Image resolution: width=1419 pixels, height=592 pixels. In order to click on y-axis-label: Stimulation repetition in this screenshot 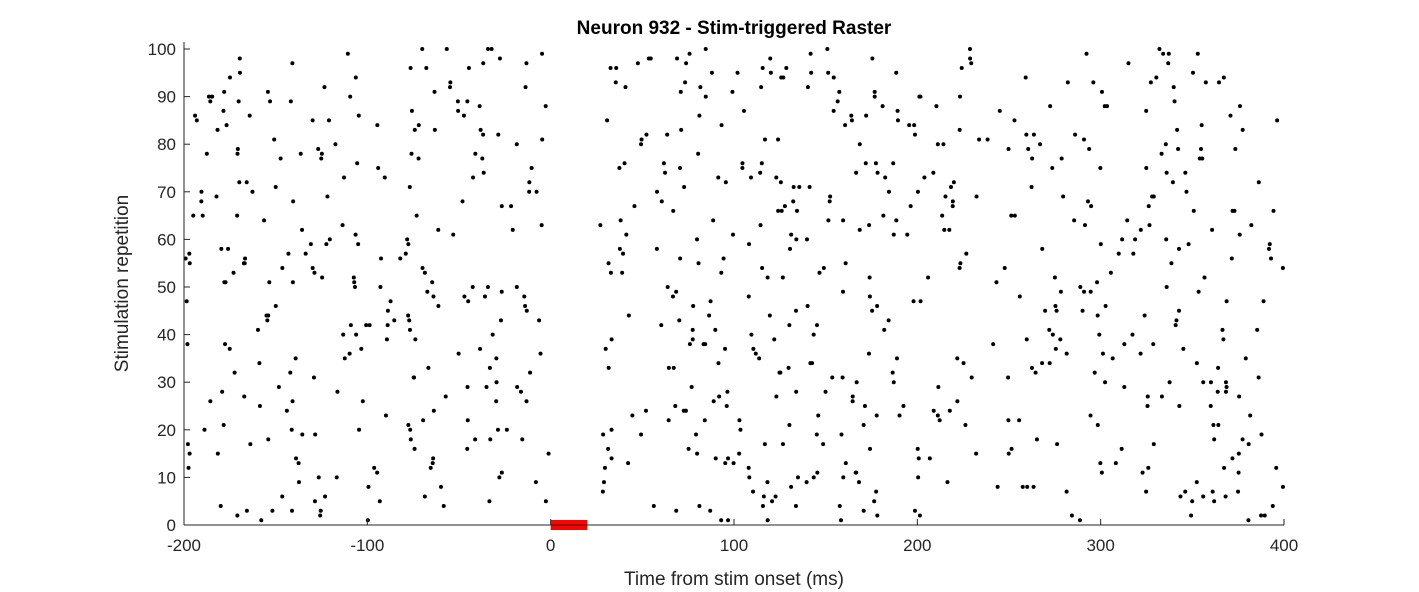, I will do `click(122, 283)`.